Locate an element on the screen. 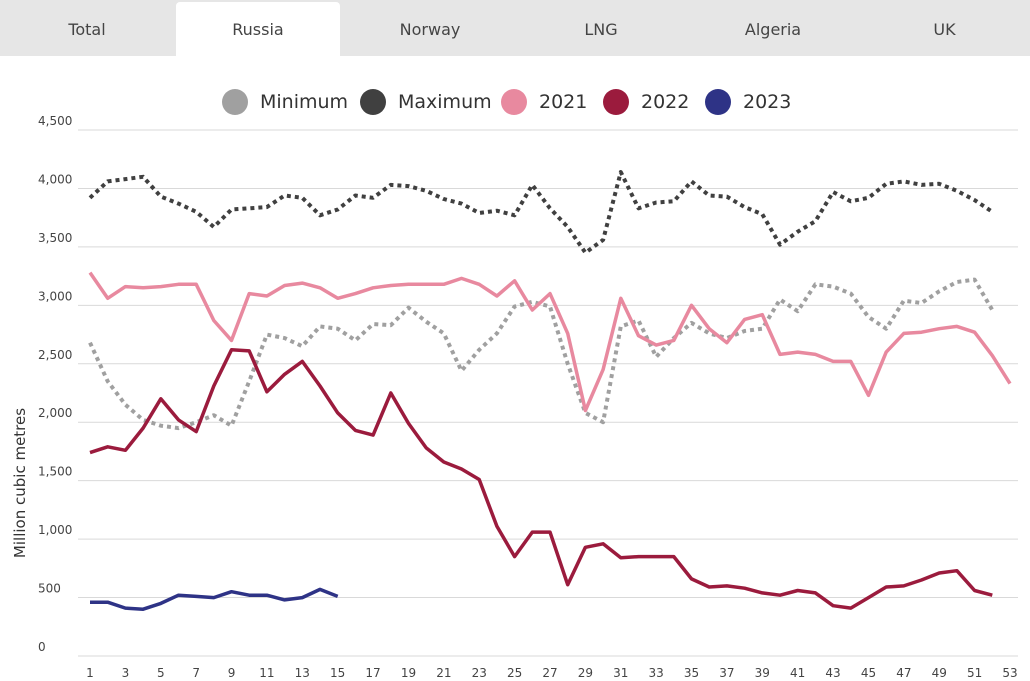 The height and width of the screenshot is (681, 1030). x-tick-label: 13 is located at coordinates (302, 673).